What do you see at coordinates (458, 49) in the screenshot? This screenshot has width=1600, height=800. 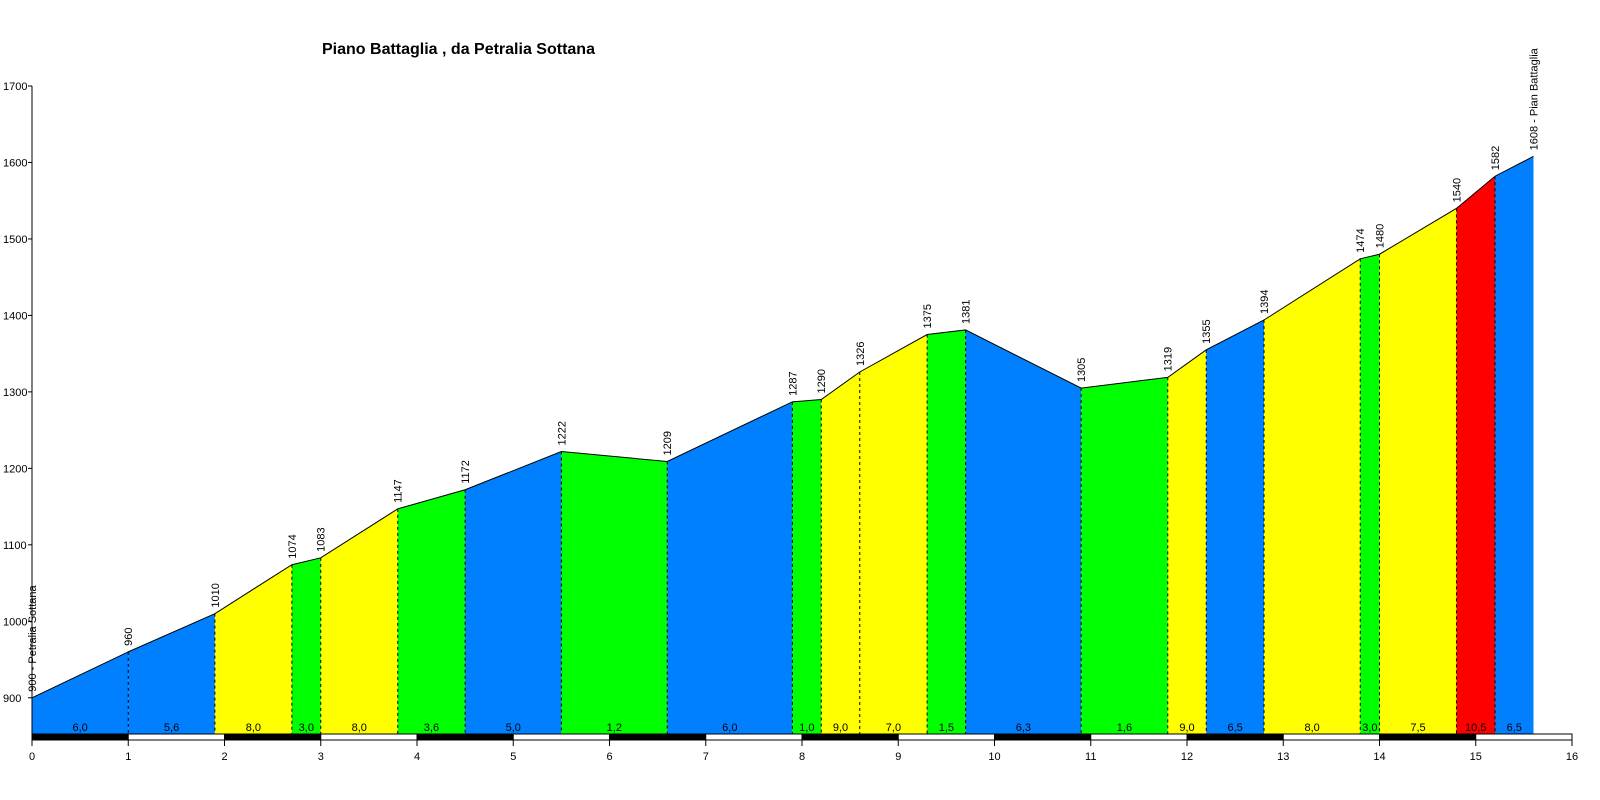 I see `chart-title: Piano Battaglia , da Petralia Sottana` at bounding box center [458, 49].